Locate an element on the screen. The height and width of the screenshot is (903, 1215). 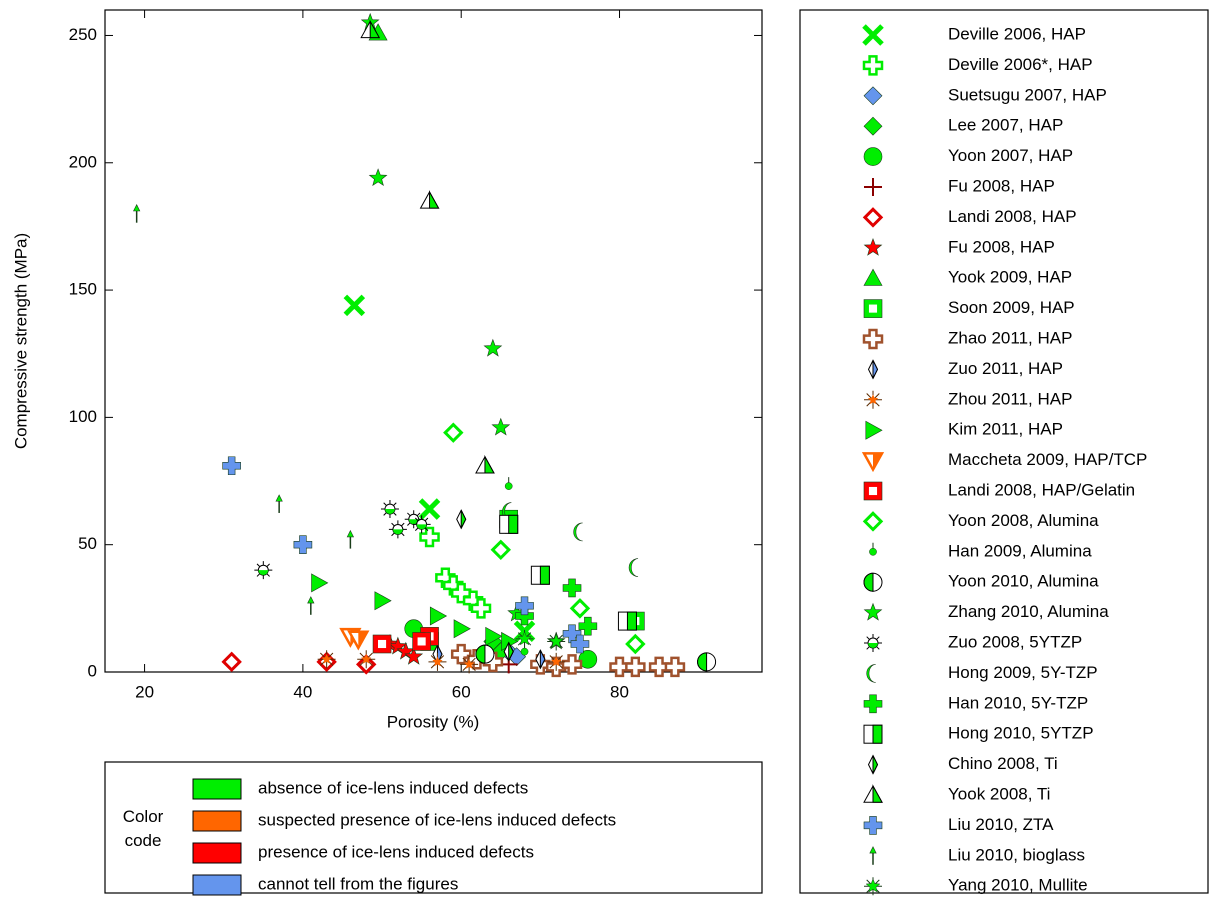
legend-label: Zuo 2008, 5YTZP is located at coordinates (1015, 641).